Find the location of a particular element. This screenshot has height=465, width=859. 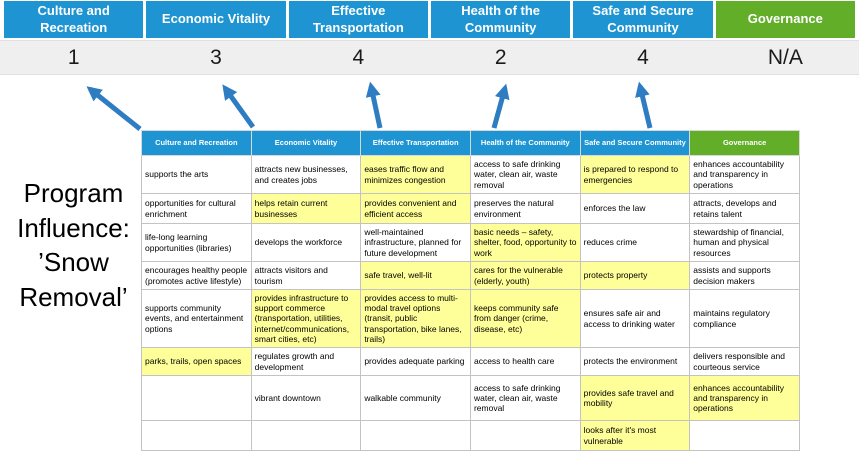

matrix-cell: attracts, develops and retains talent is located at coordinates (744, 208).